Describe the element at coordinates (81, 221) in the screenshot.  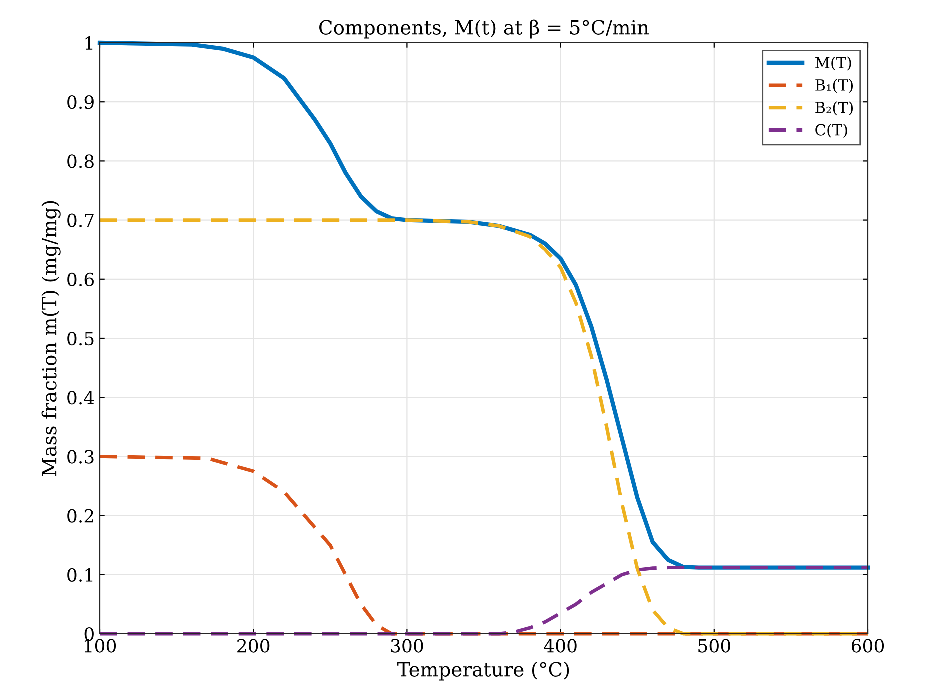
I see `y-tick-label: 0.7` at that location.